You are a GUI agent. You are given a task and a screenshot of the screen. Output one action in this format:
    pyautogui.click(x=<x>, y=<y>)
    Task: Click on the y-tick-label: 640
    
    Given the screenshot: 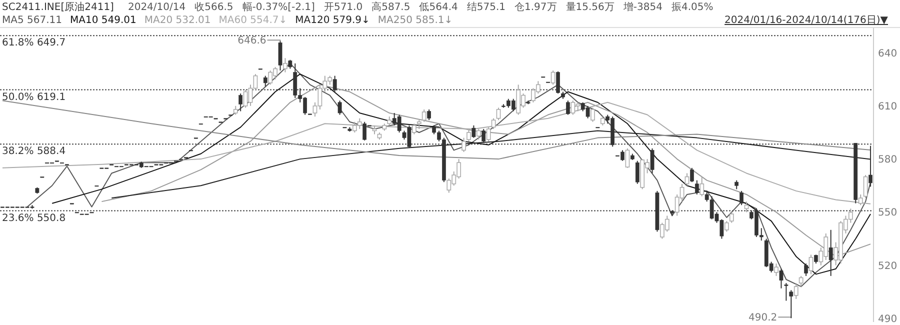 What is the action you would take?
    pyautogui.click(x=888, y=54)
    